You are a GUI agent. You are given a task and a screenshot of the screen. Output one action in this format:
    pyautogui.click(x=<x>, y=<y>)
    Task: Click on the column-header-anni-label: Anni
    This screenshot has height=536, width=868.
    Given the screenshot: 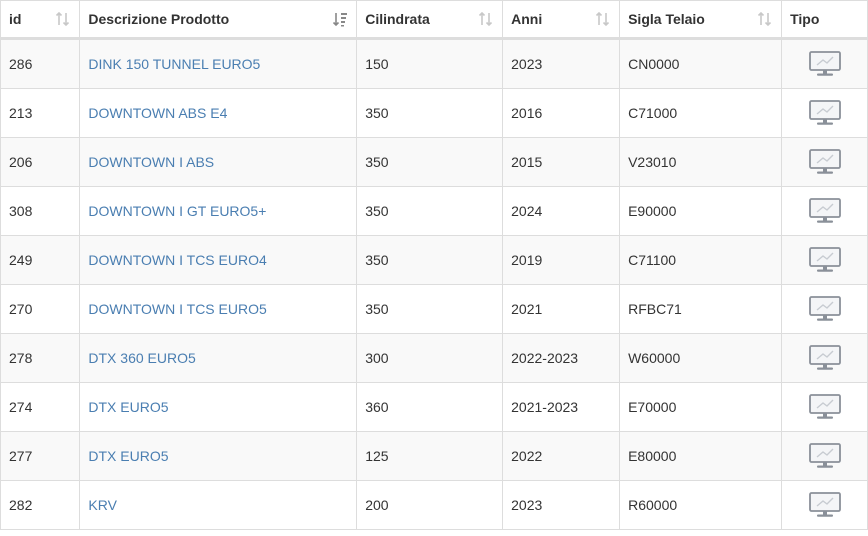 What is the action you would take?
    pyautogui.click(x=527, y=19)
    